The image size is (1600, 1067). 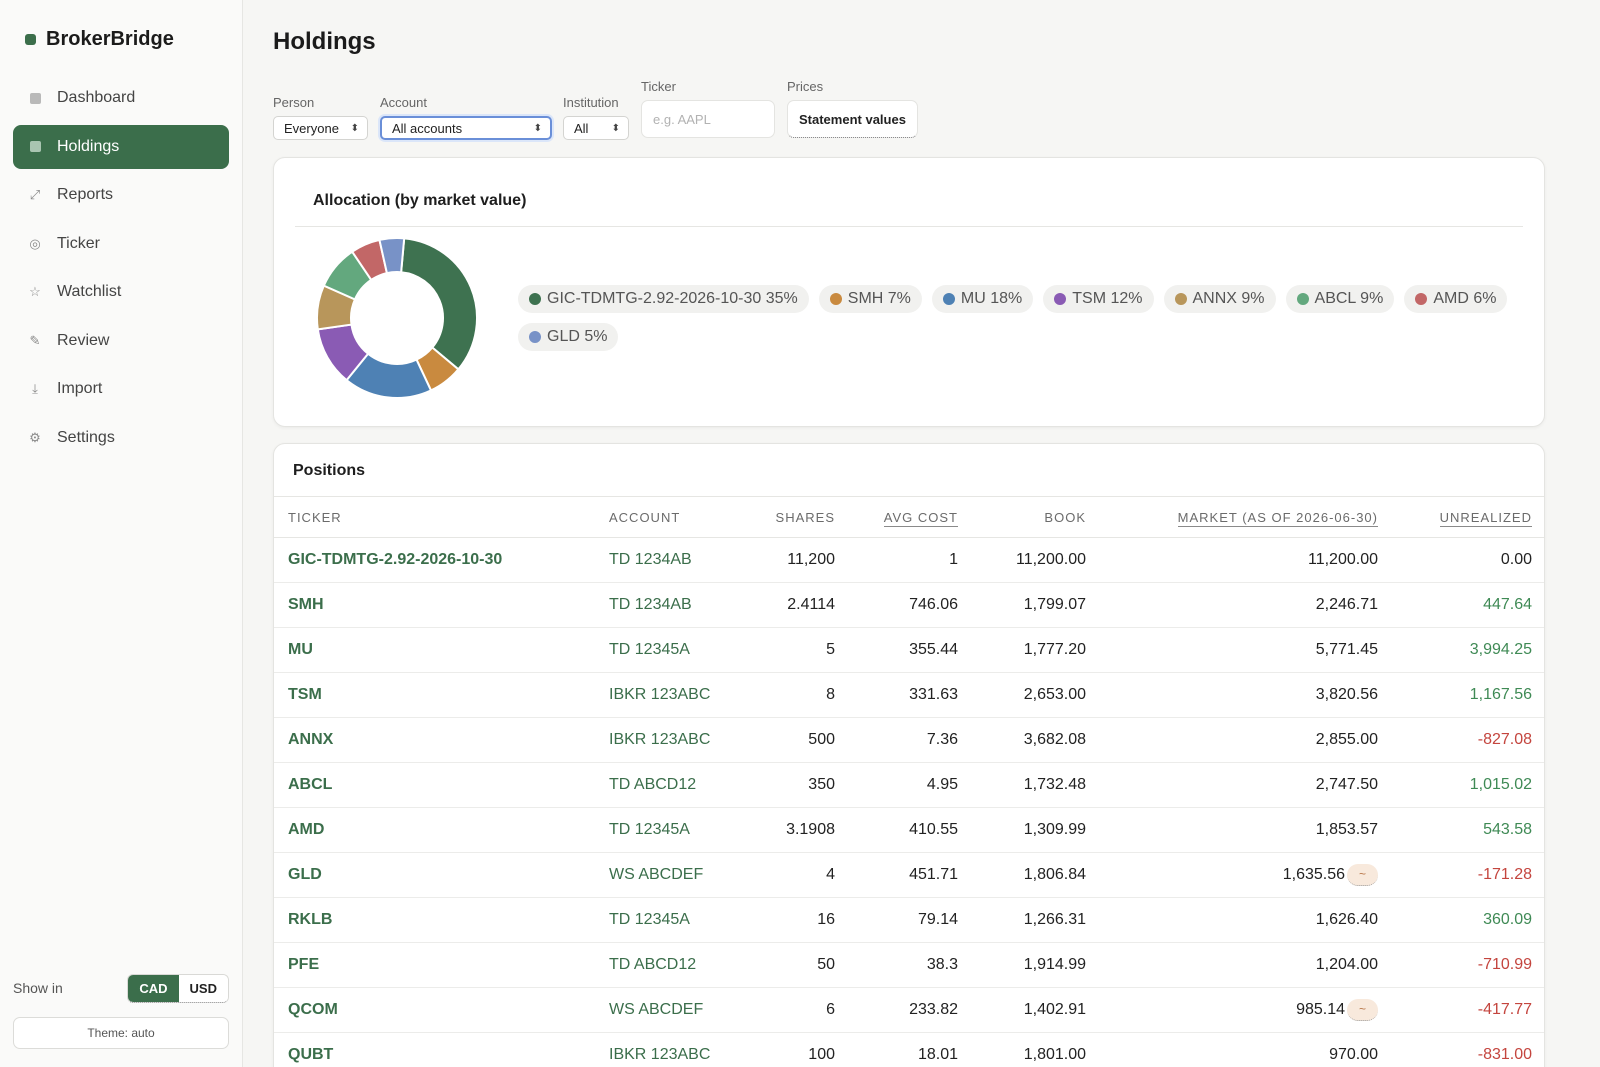 What do you see at coordinates (800, 740) in the screenshot?
I see `shares-cell: 500` at bounding box center [800, 740].